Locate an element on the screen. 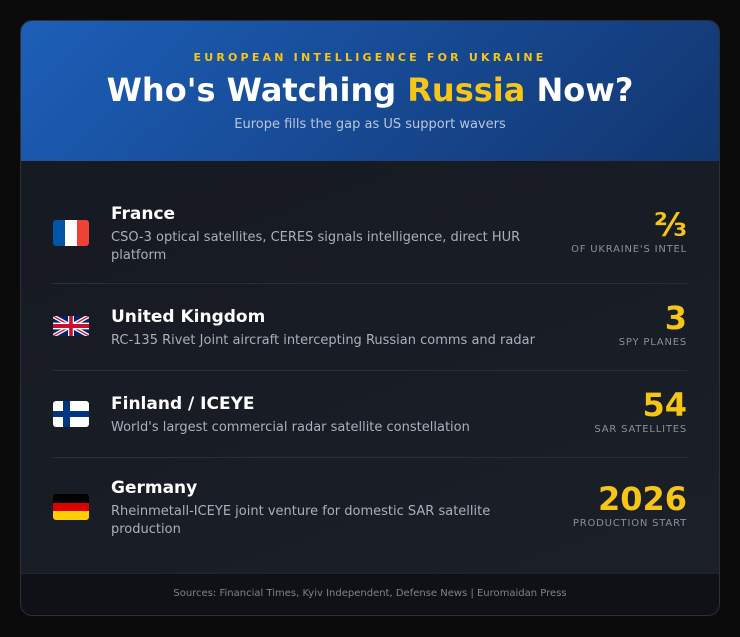 The height and width of the screenshot is (637, 740). title-highlight: Russia is located at coordinates (466, 90).